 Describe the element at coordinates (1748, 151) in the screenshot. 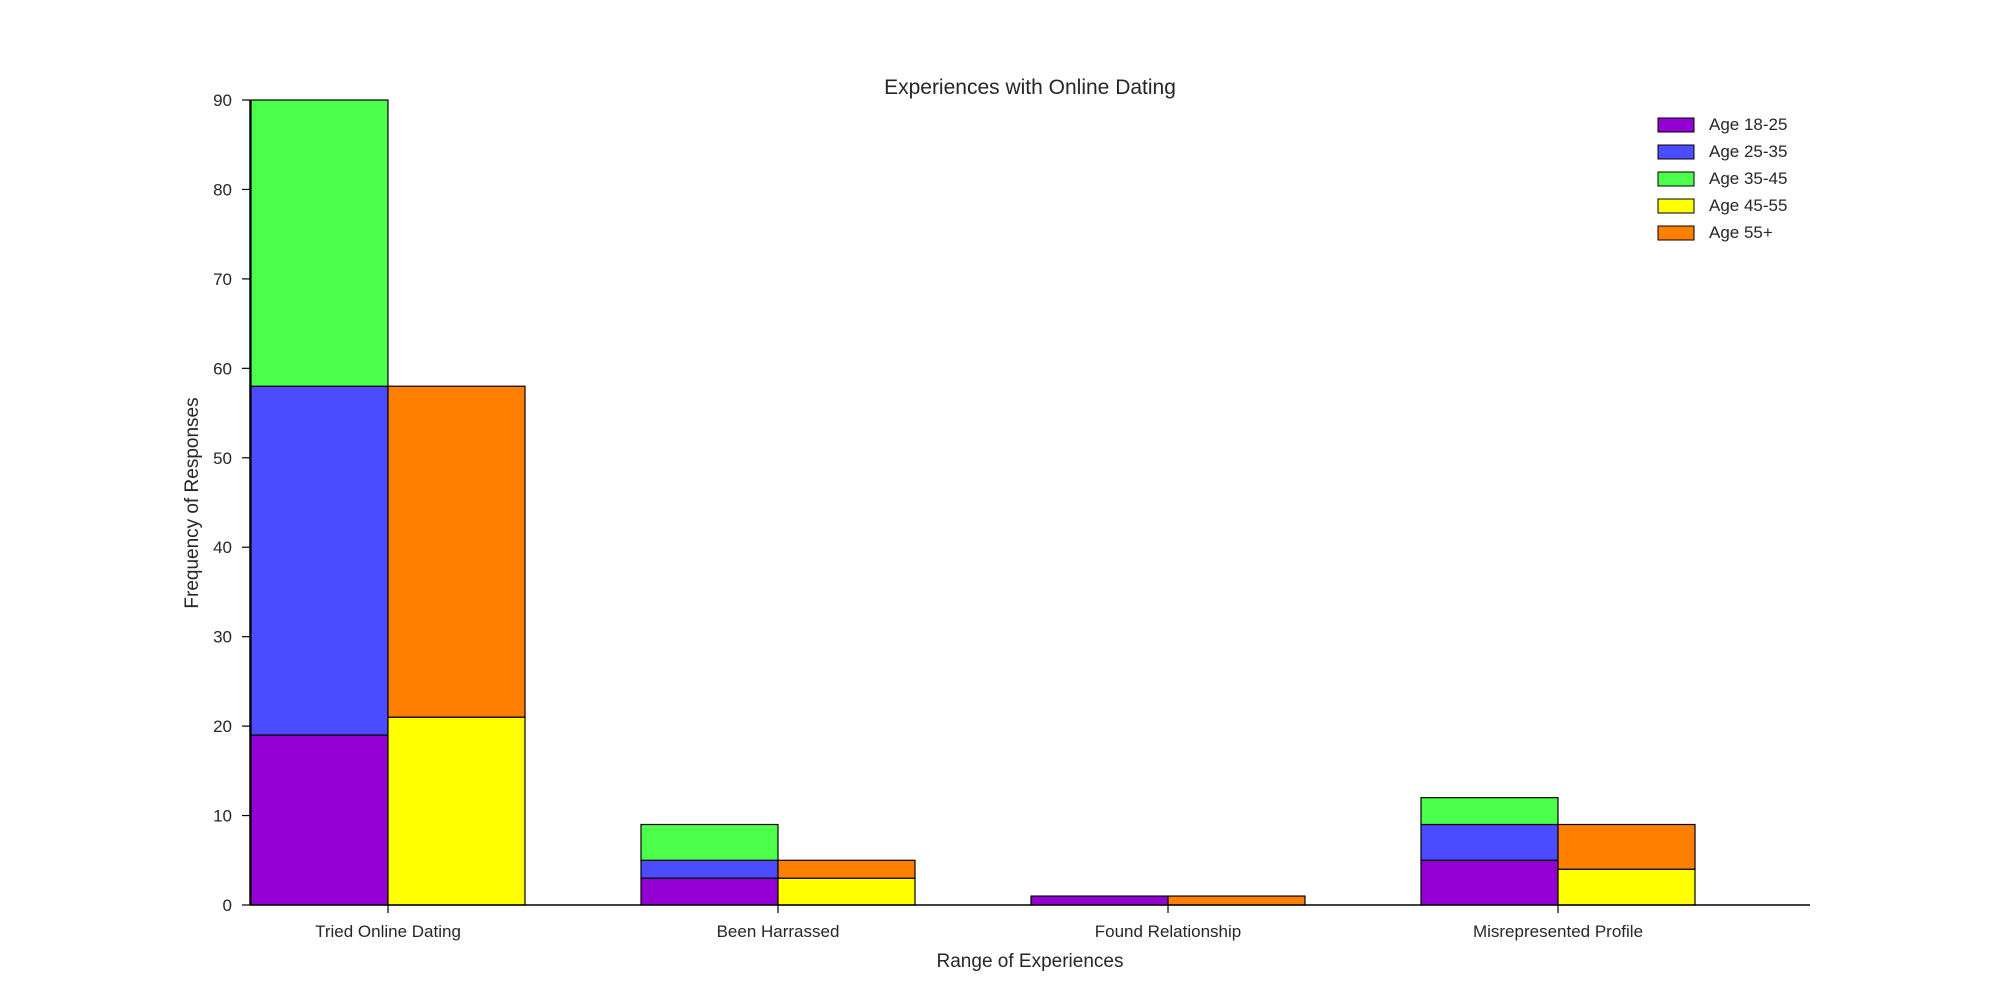

I see `legend-label-age-25-35: Age 25-35` at that location.